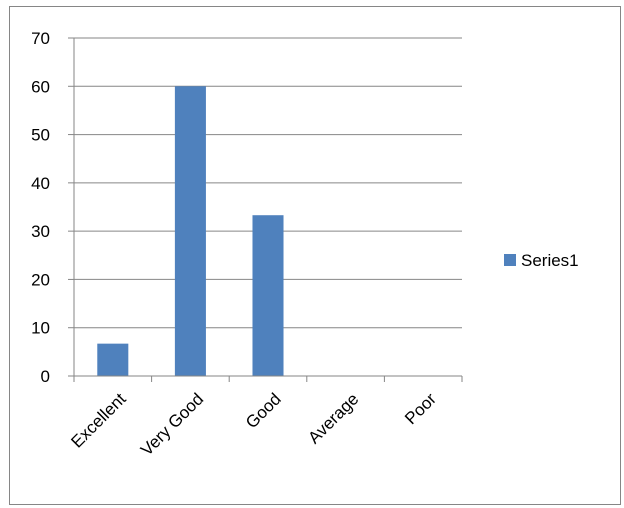 This screenshot has width=624, height=508. I want to click on legend-label: Series1, so click(550, 260).